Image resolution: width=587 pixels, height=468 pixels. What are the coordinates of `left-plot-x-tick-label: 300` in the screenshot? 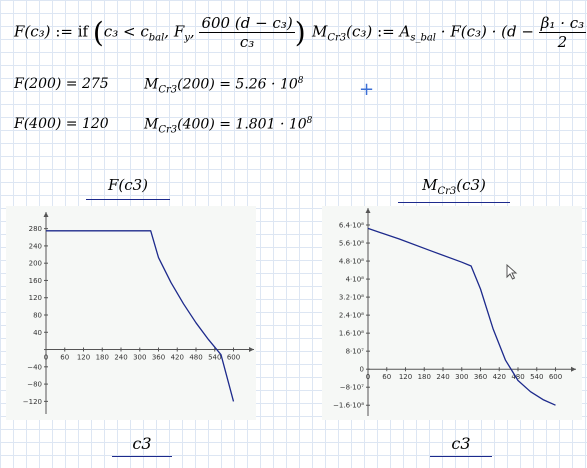 It's located at (139, 358).